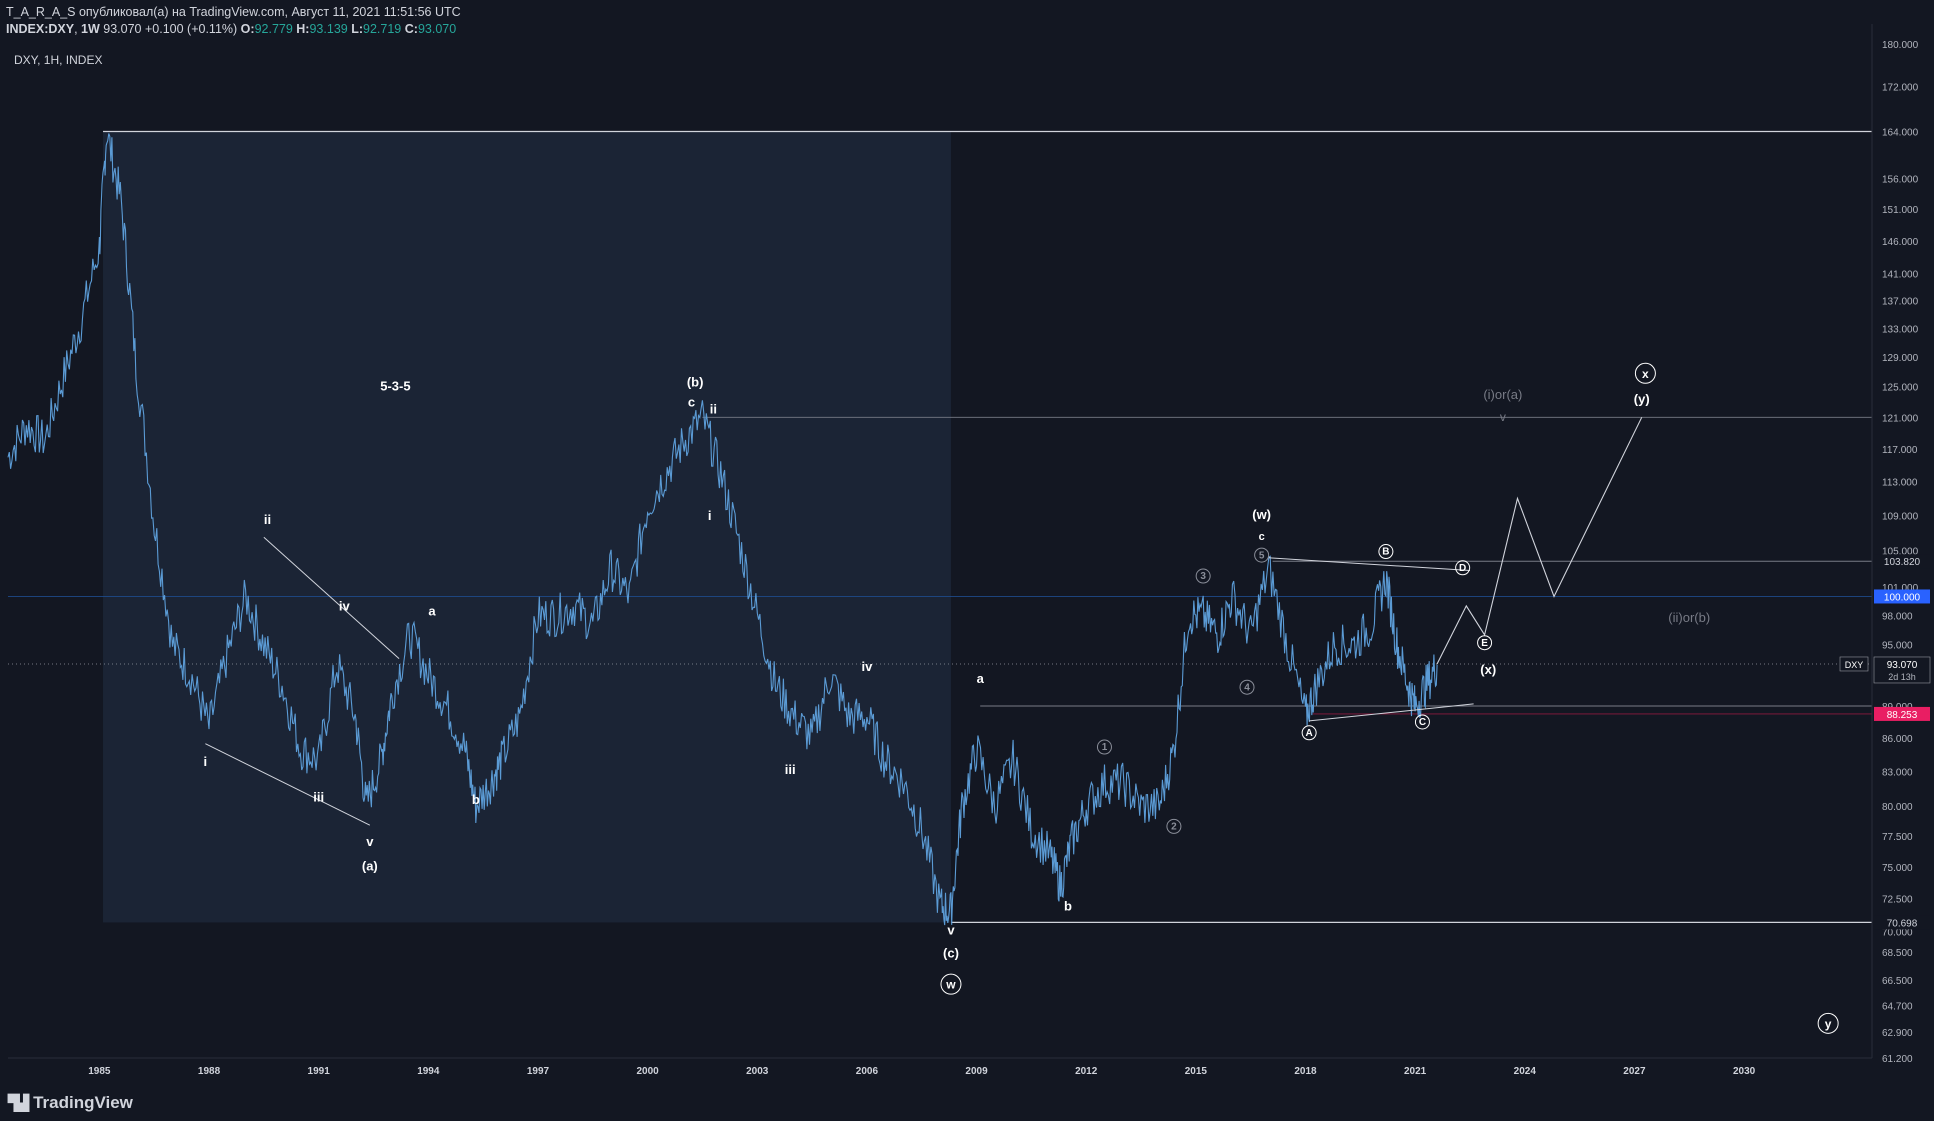  I want to click on high-label: H:, so click(303, 29).